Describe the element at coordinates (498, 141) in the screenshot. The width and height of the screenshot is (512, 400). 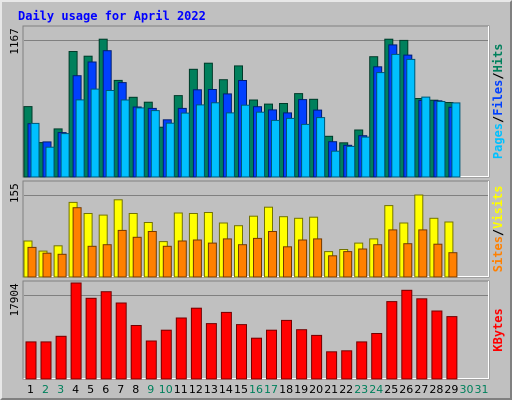
I see `axis-title-part-pages: Pages` at that location.